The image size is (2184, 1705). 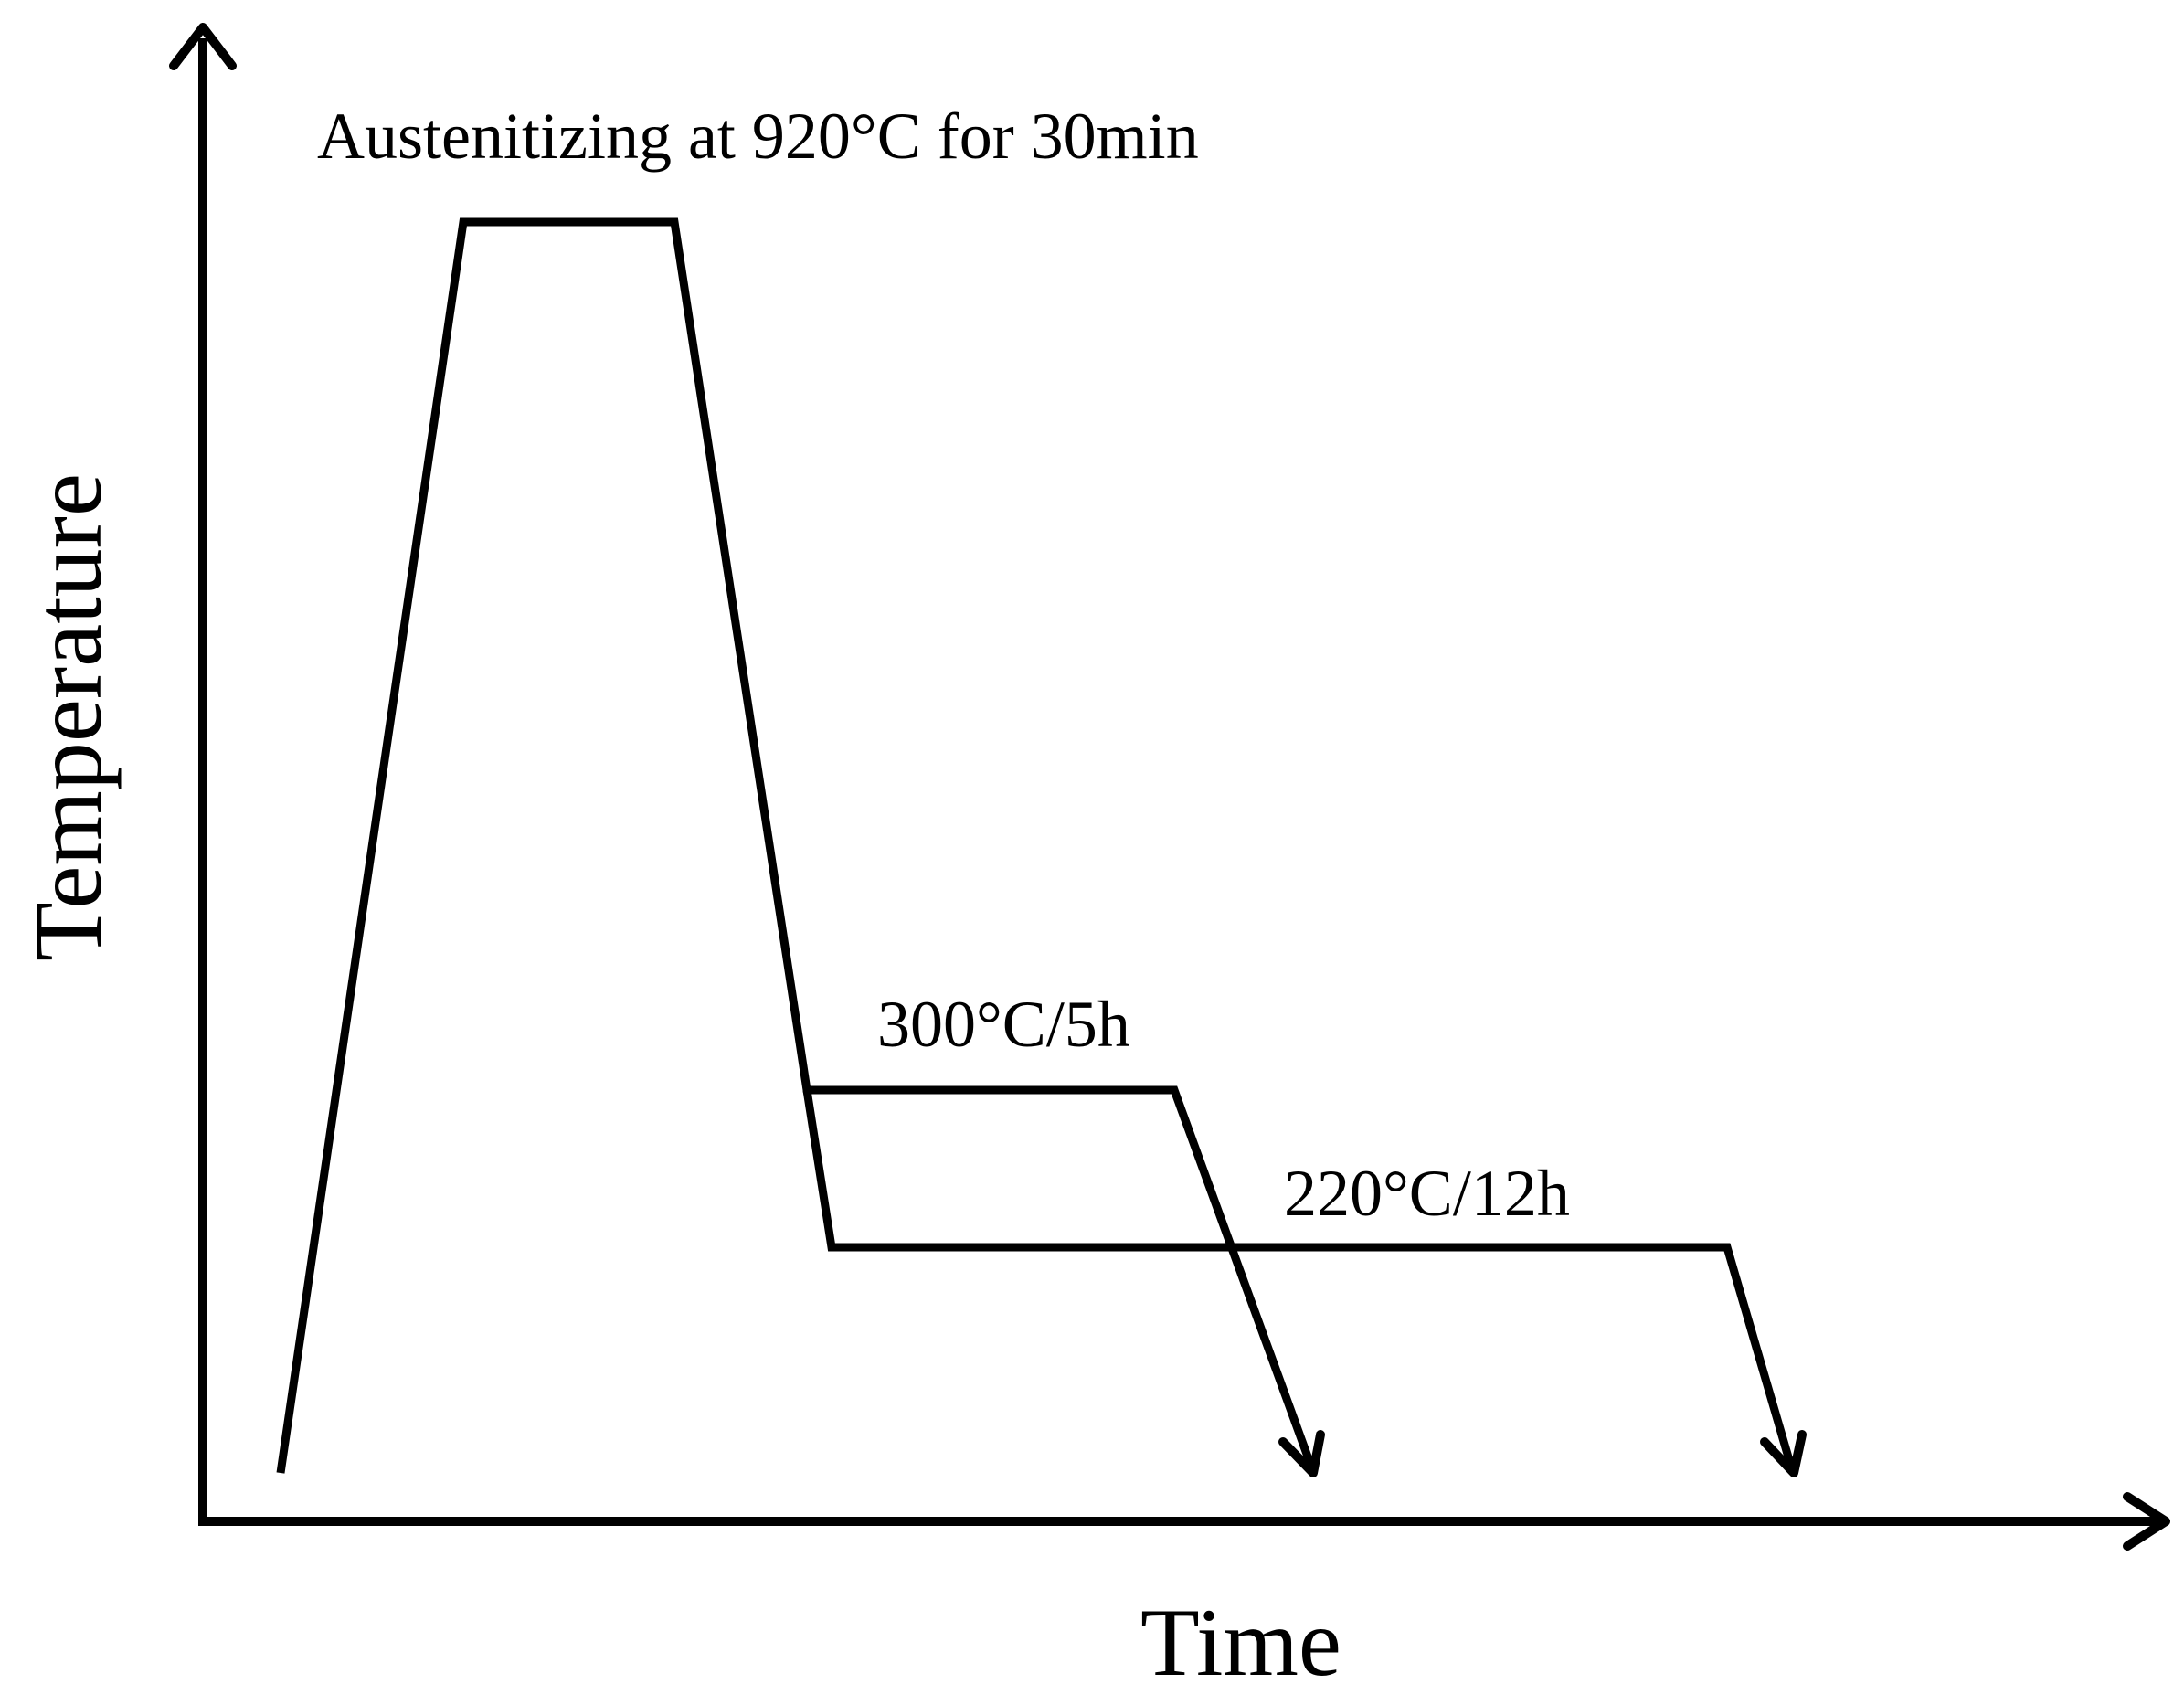 I want to click on x-axis-label: Time, so click(x=1240, y=1643).